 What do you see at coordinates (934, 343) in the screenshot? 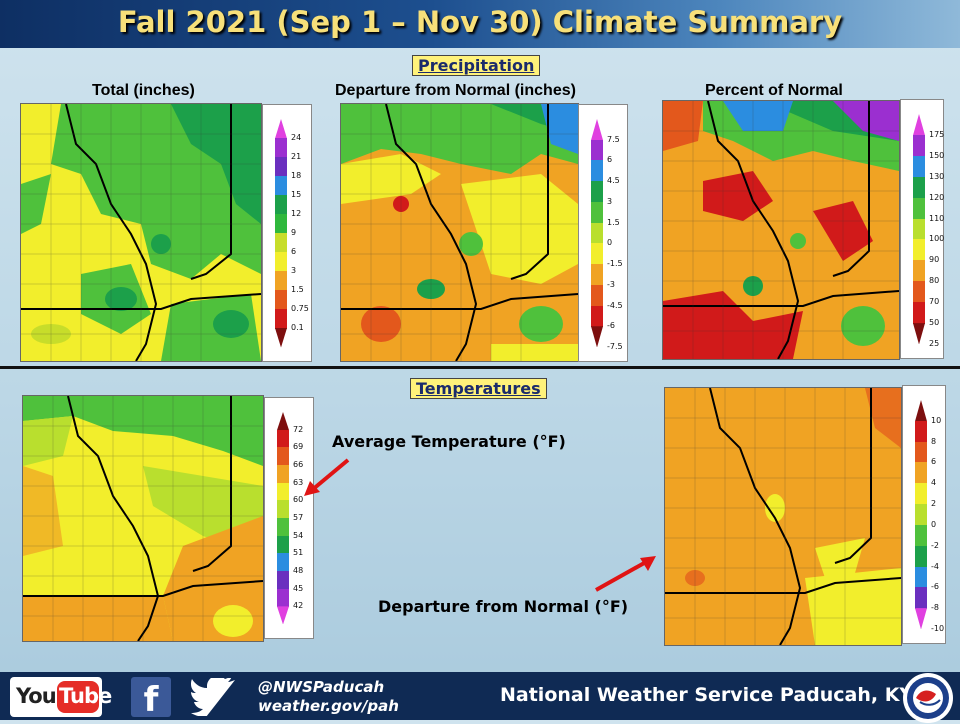
I see `legend-tick-label: 25` at bounding box center [934, 343].